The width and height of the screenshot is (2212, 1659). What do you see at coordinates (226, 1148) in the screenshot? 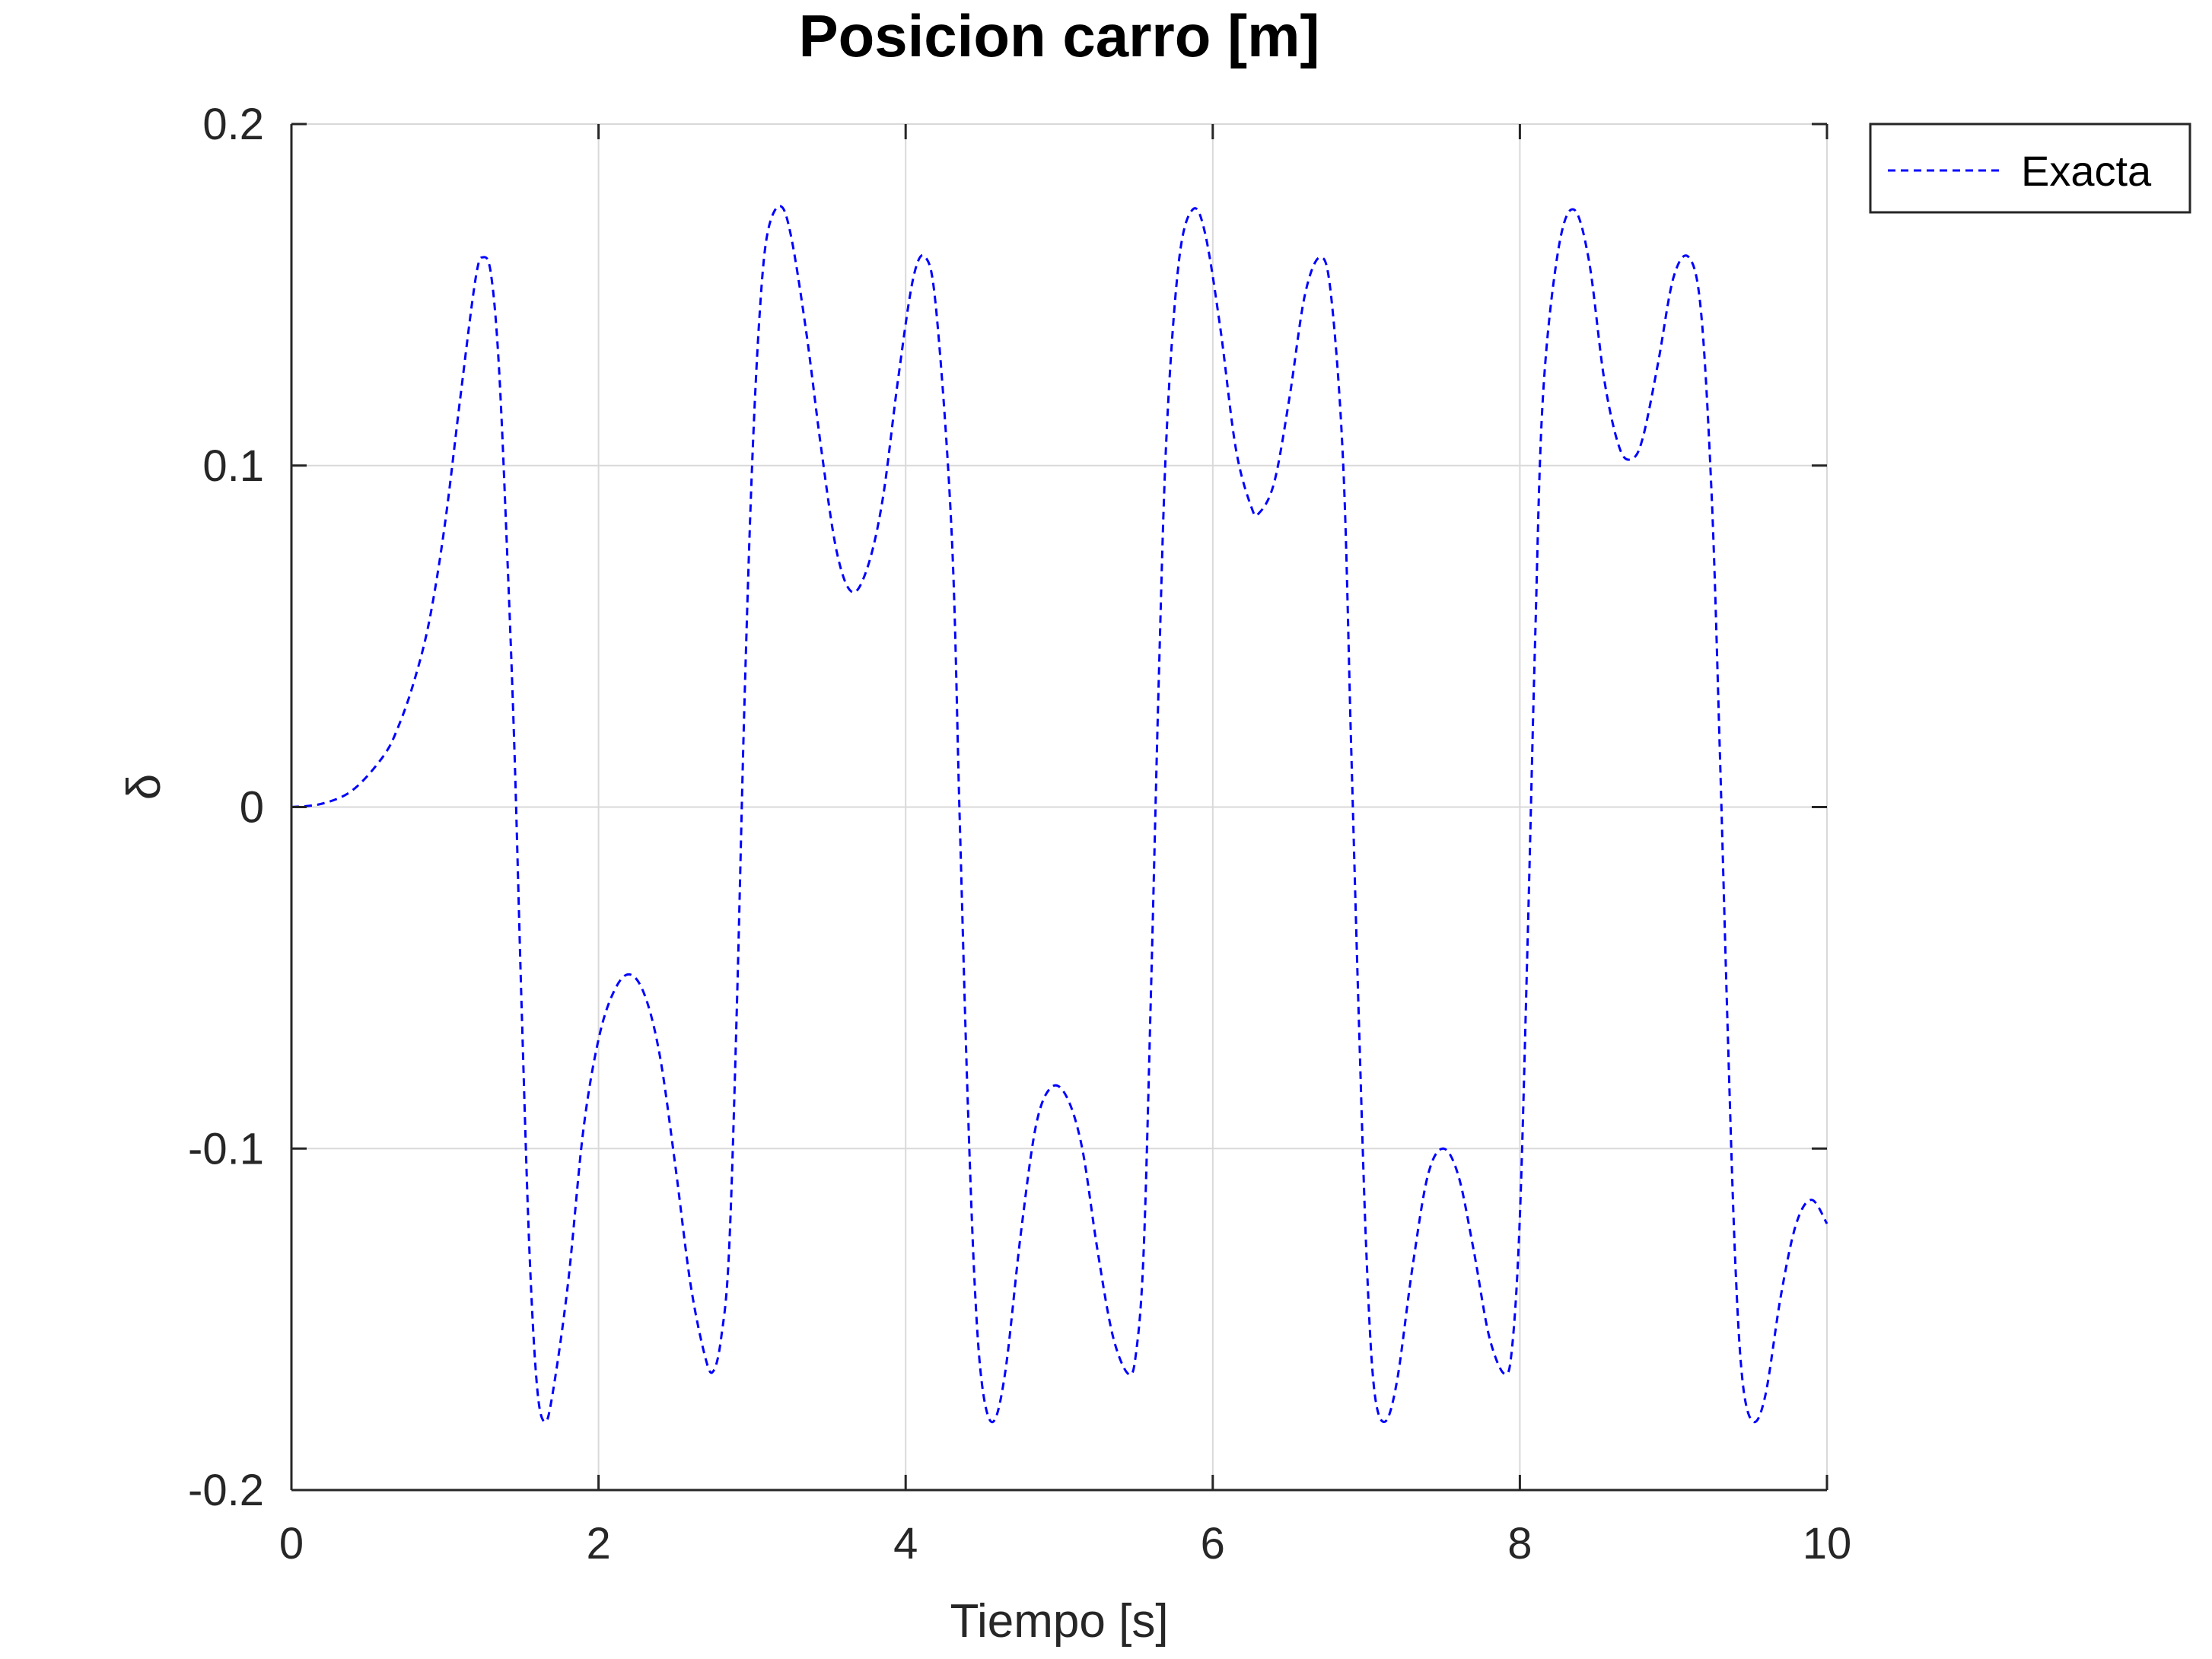
I see `y-tick-label: -0.1` at bounding box center [226, 1148].